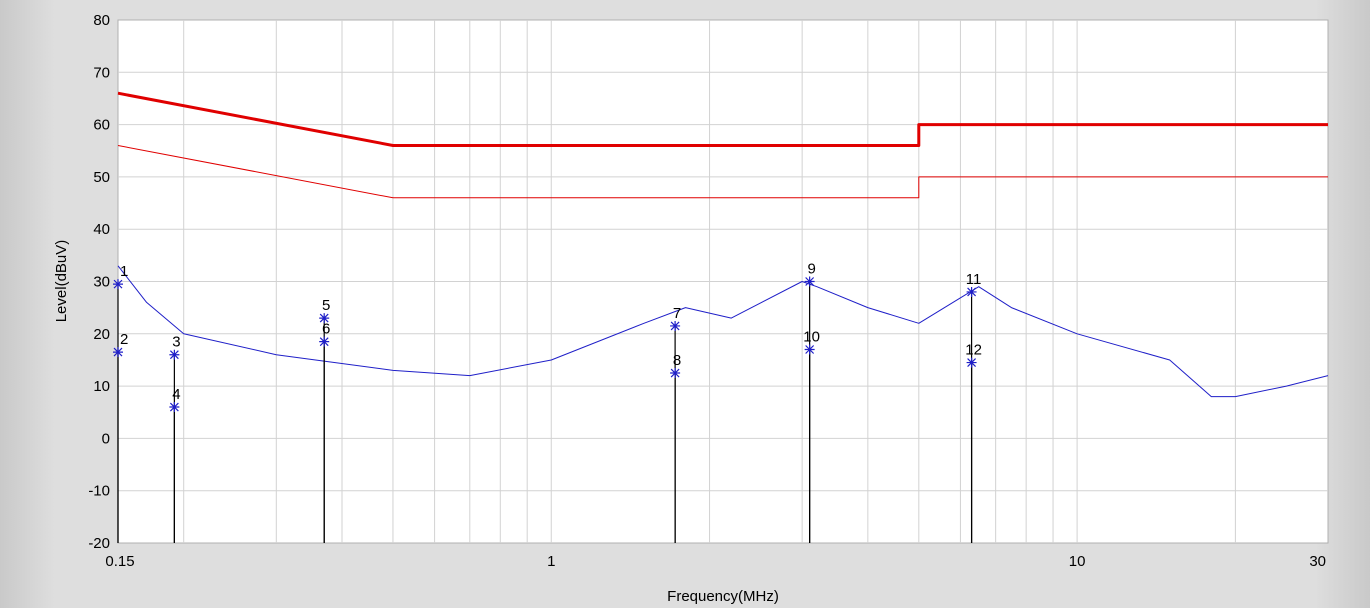 The height and width of the screenshot is (608, 1370). I want to click on x-tick-label: 10, so click(1077, 561).